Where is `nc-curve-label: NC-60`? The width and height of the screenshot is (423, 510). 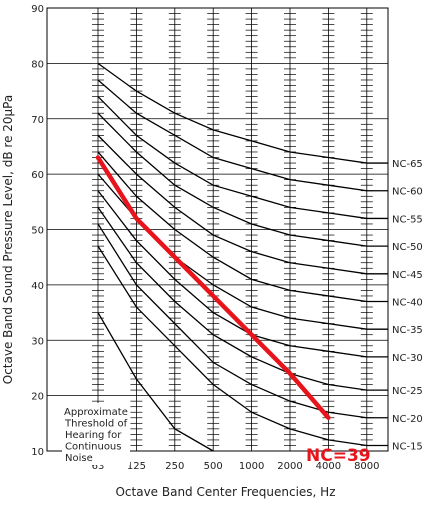 nc-curve-label: NC-60 is located at coordinates (407, 192).